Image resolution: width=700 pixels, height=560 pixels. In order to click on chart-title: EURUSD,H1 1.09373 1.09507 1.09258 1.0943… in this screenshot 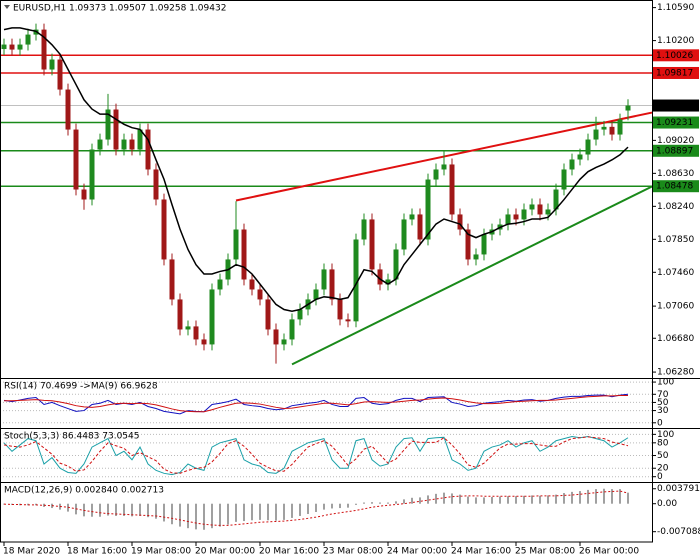, I will do `click(119, 9)`.